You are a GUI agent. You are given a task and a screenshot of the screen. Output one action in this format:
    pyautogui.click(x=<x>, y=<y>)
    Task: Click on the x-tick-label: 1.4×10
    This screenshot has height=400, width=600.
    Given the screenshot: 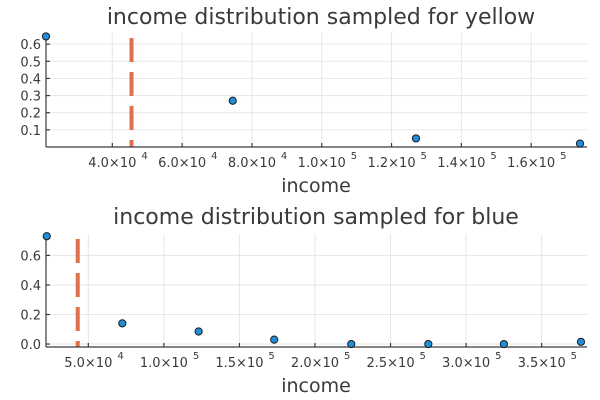 What is the action you would take?
    pyautogui.click(x=461, y=163)
    